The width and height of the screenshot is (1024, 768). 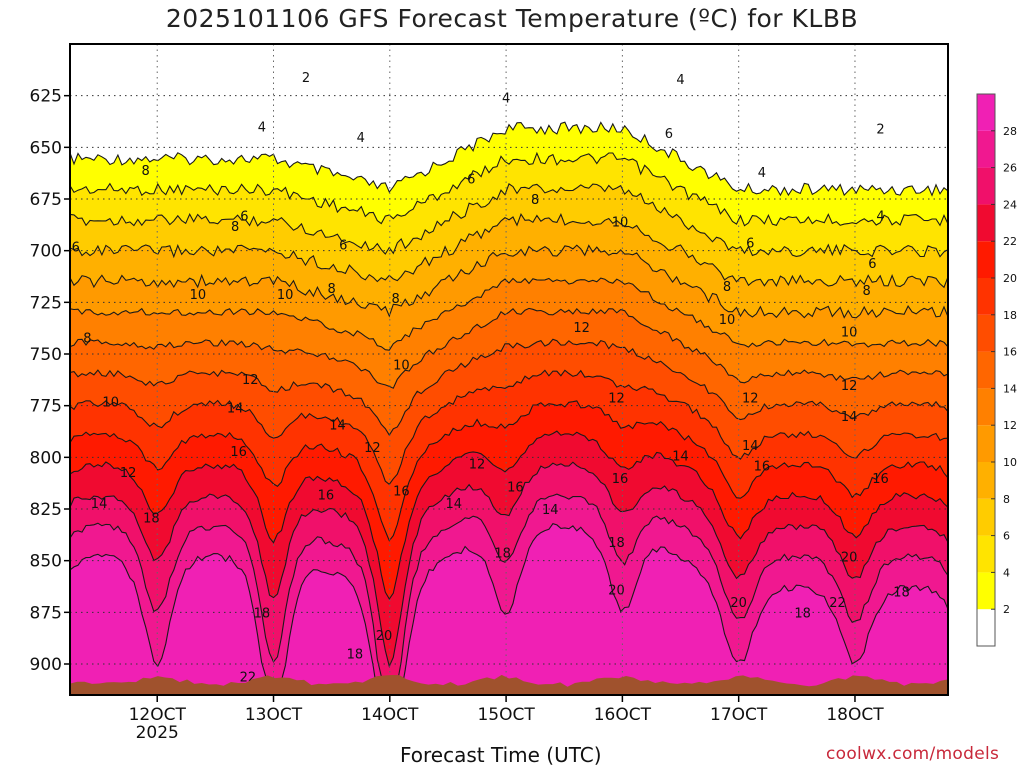 I want to click on colorbar-tick-label: 4, so click(x=1006, y=572).